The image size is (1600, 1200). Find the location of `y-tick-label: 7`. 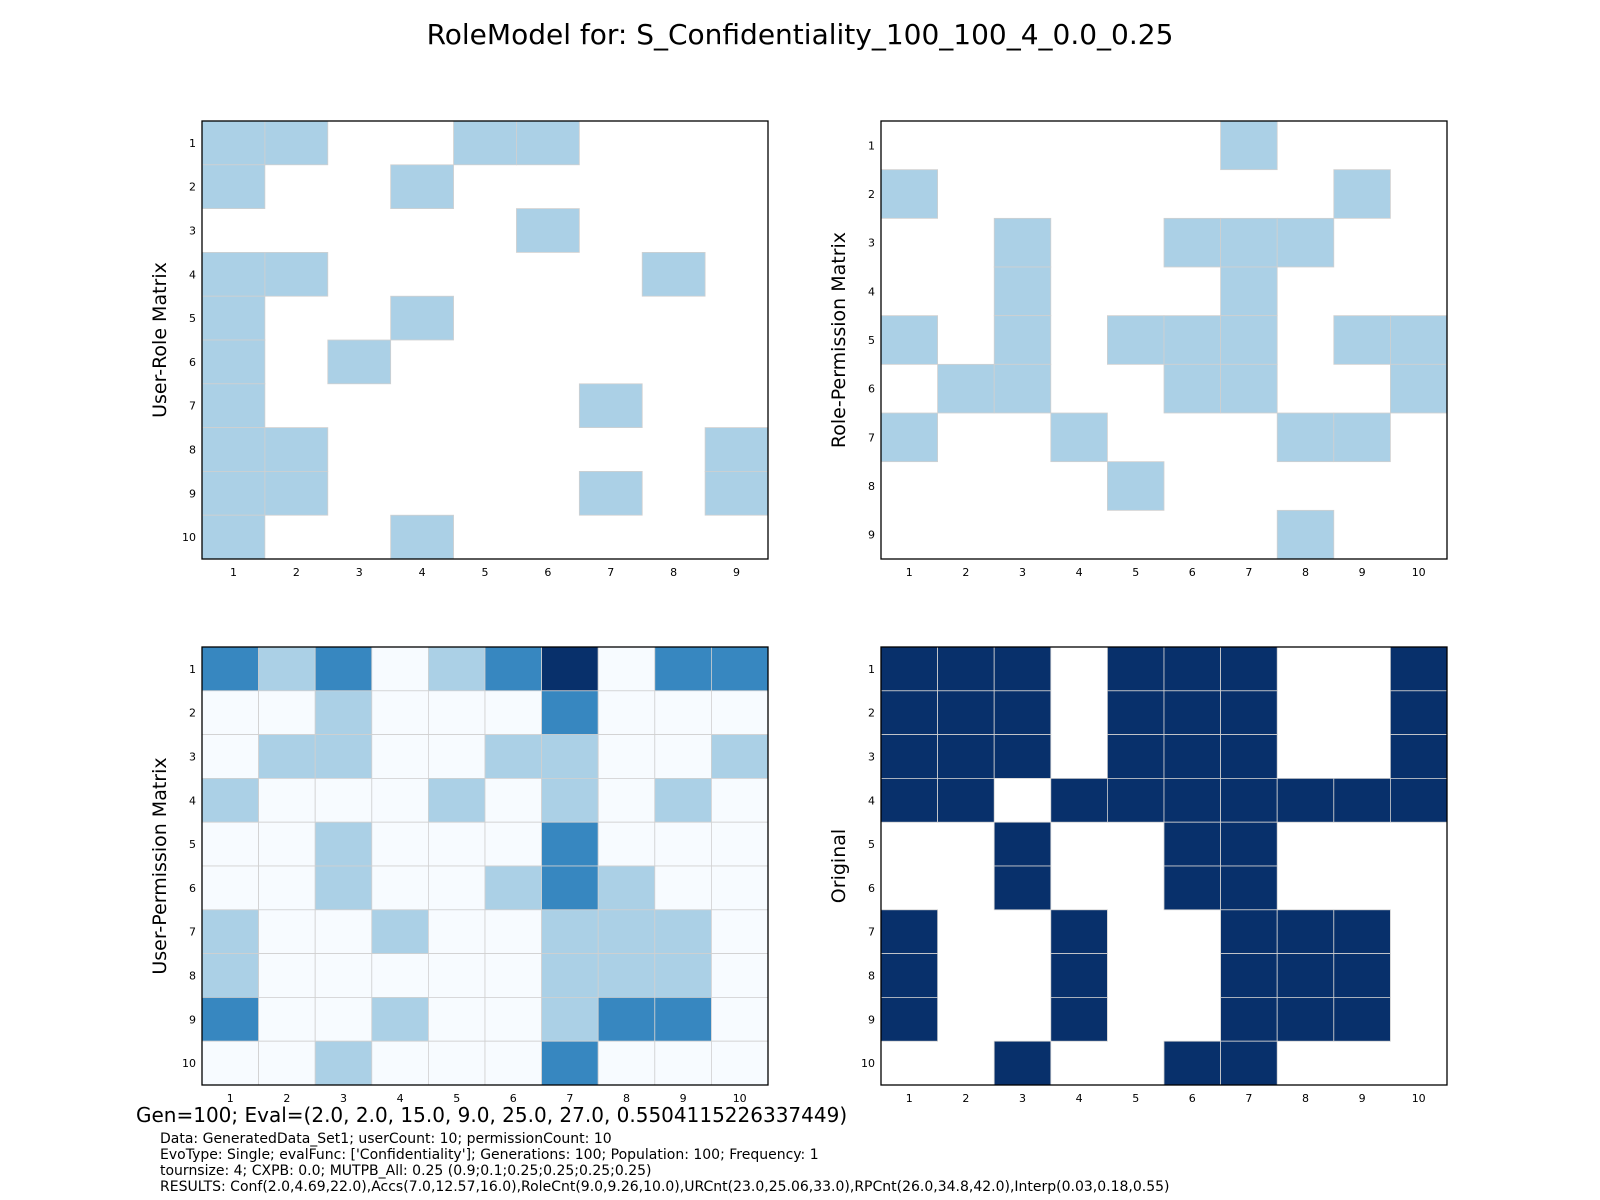

y-tick-label: 7 is located at coordinates (192, 406).